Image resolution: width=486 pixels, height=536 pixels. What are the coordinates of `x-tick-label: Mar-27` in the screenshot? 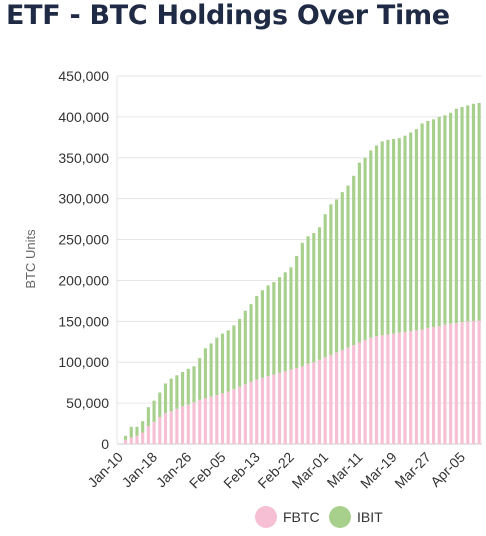 It's located at (412, 470).